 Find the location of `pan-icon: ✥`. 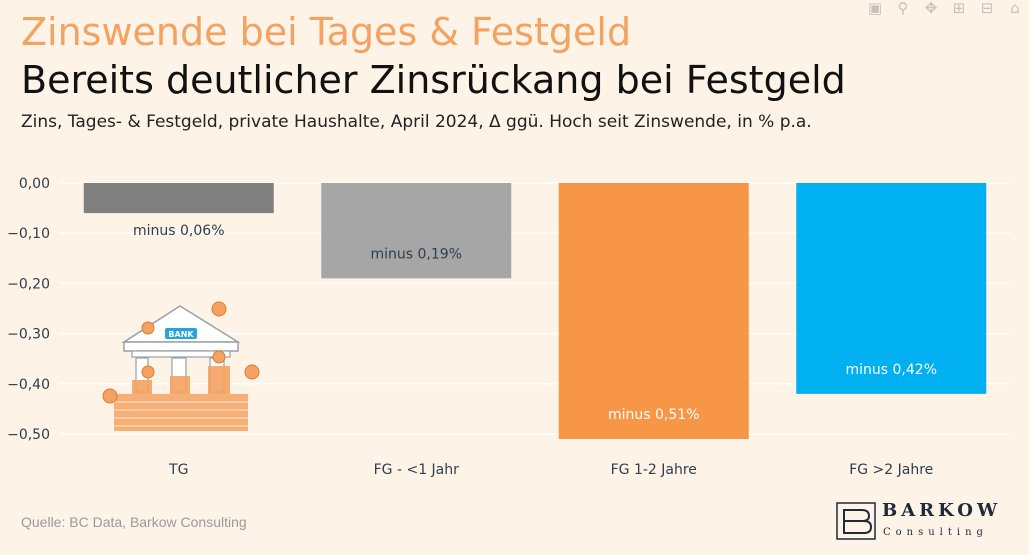

pan-icon: ✥ is located at coordinates (931, 8).